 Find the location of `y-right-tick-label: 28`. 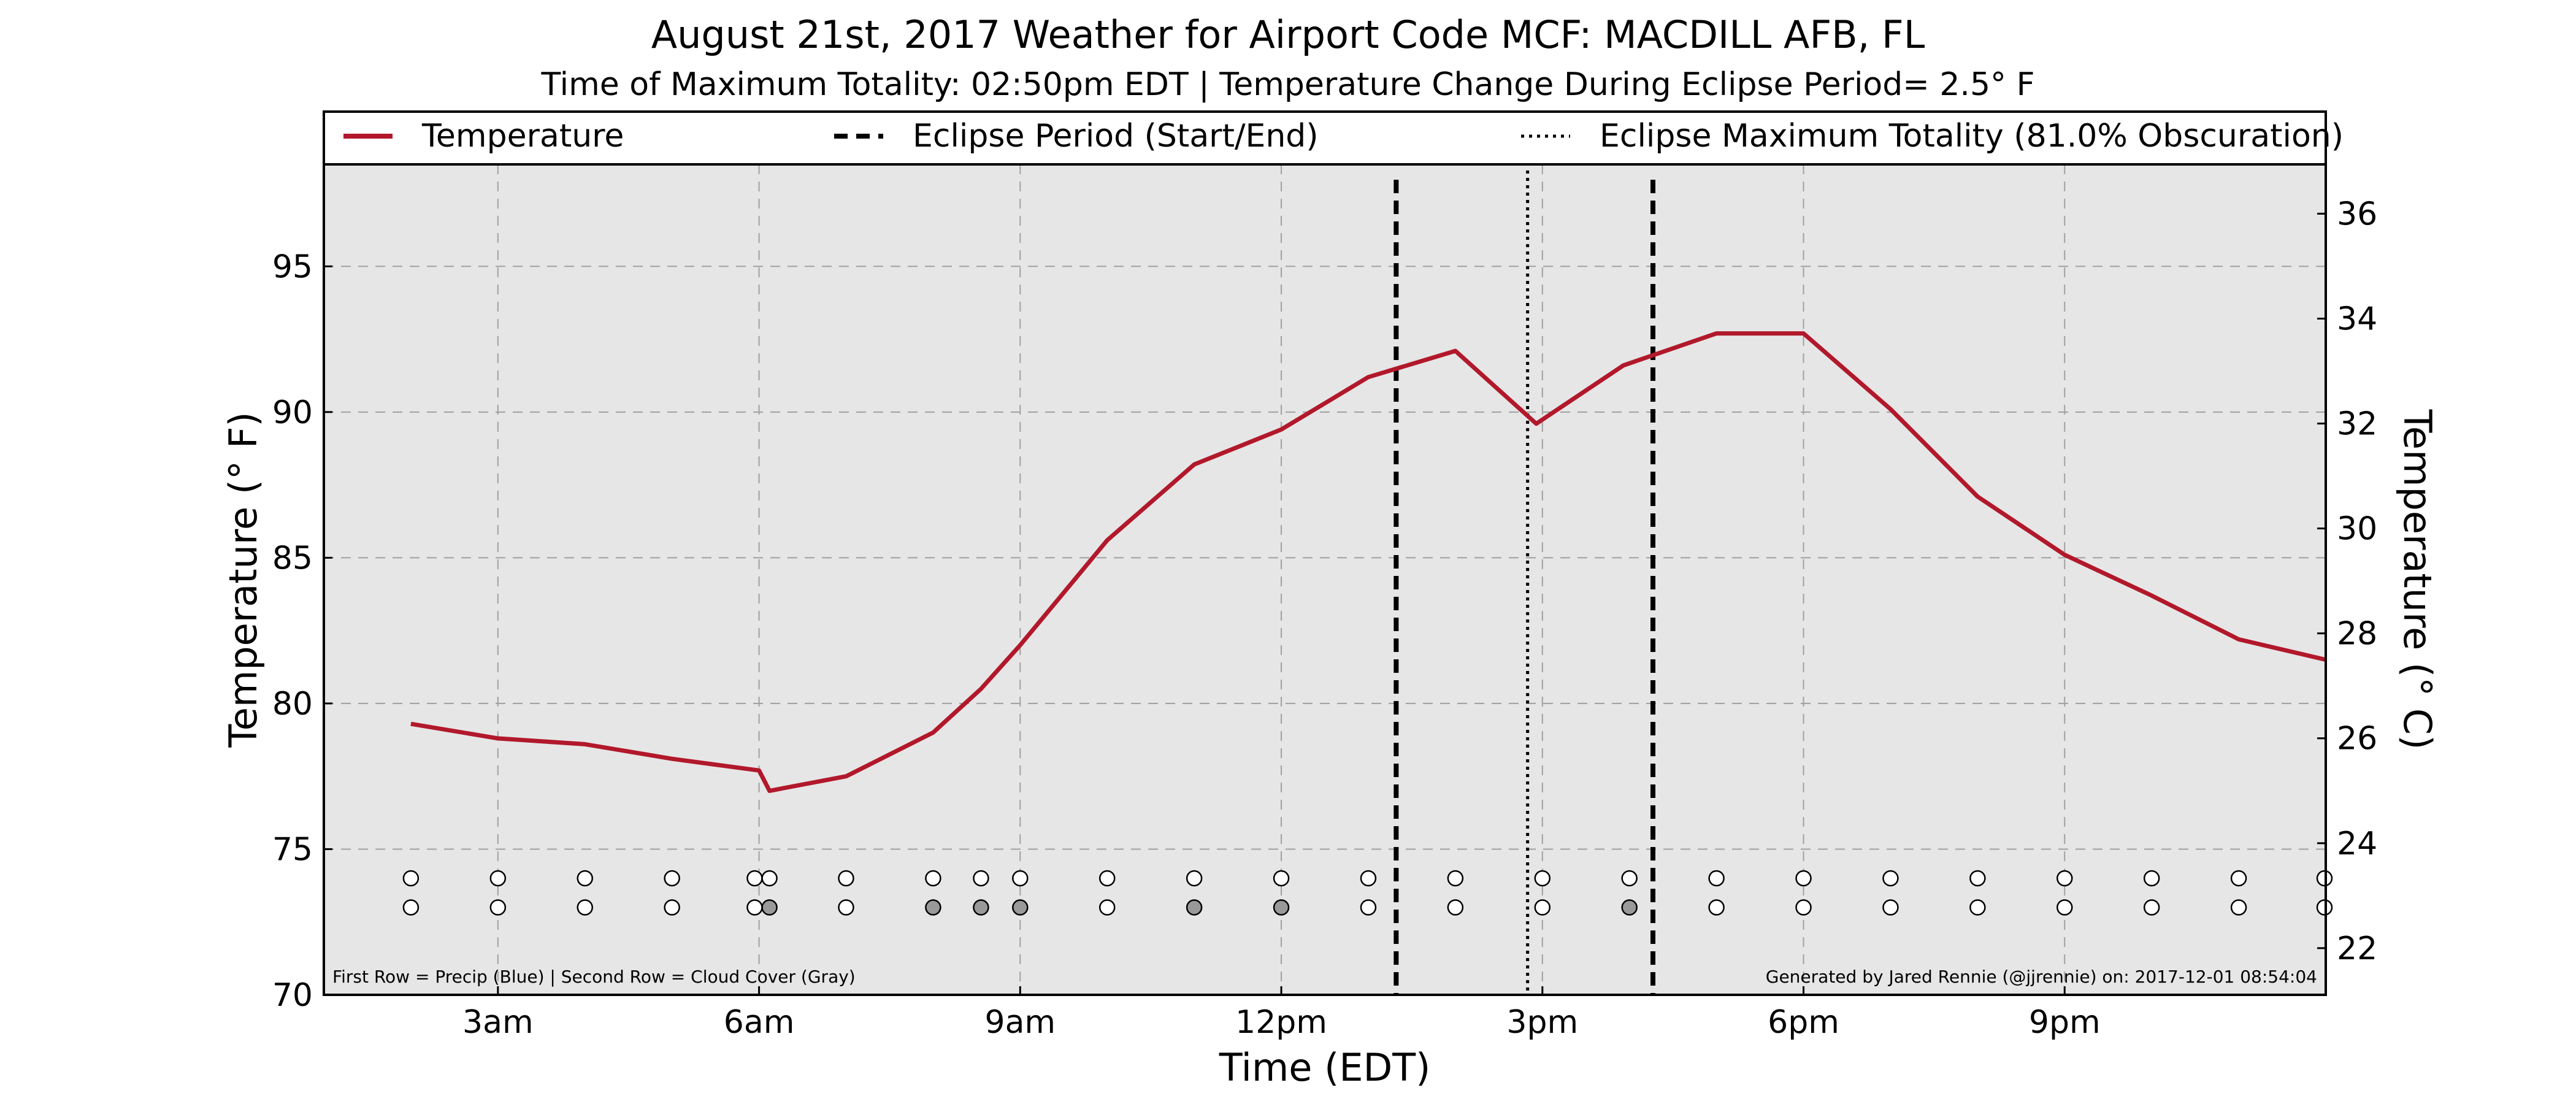

y-right-tick-label: 28 is located at coordinates (2357, 634).